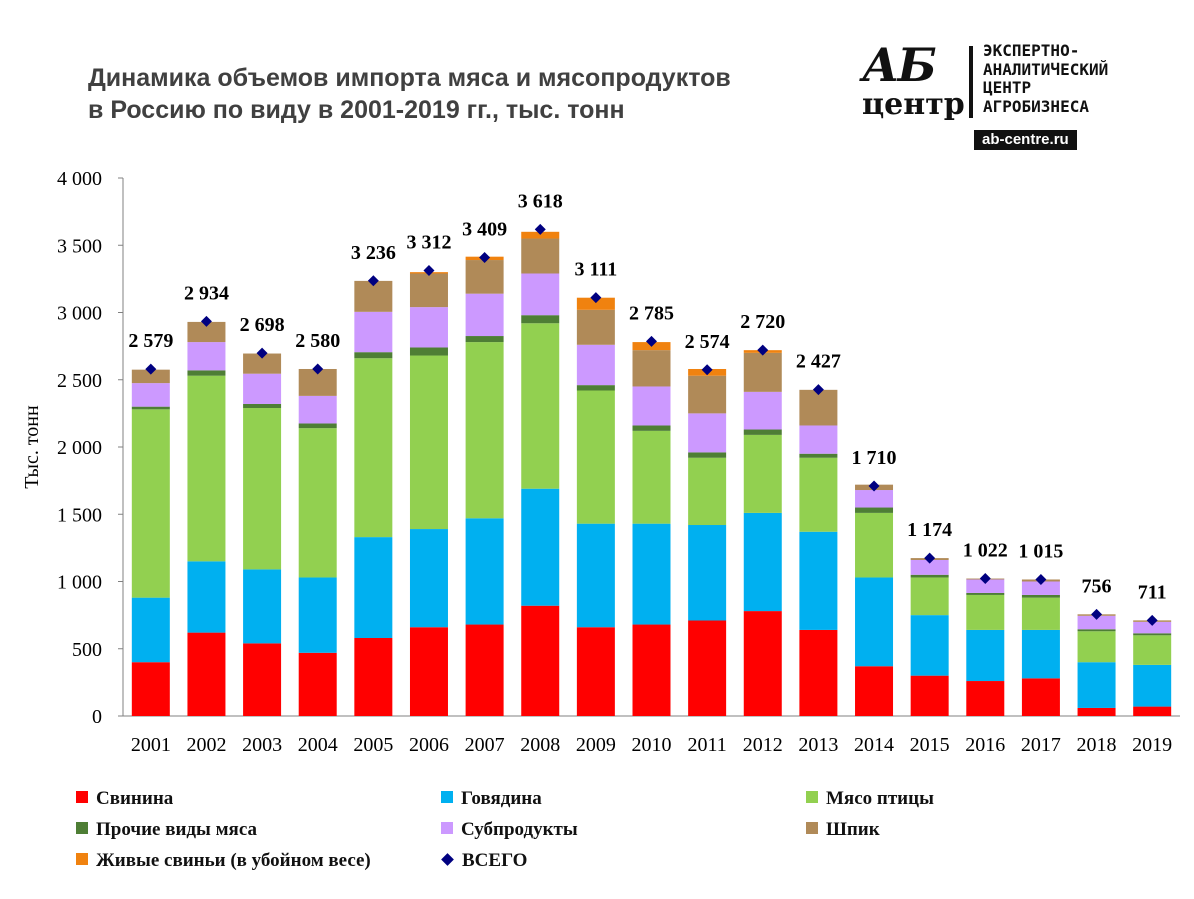  I want to click on logo-mark-centr: центр, so click(913, 104).